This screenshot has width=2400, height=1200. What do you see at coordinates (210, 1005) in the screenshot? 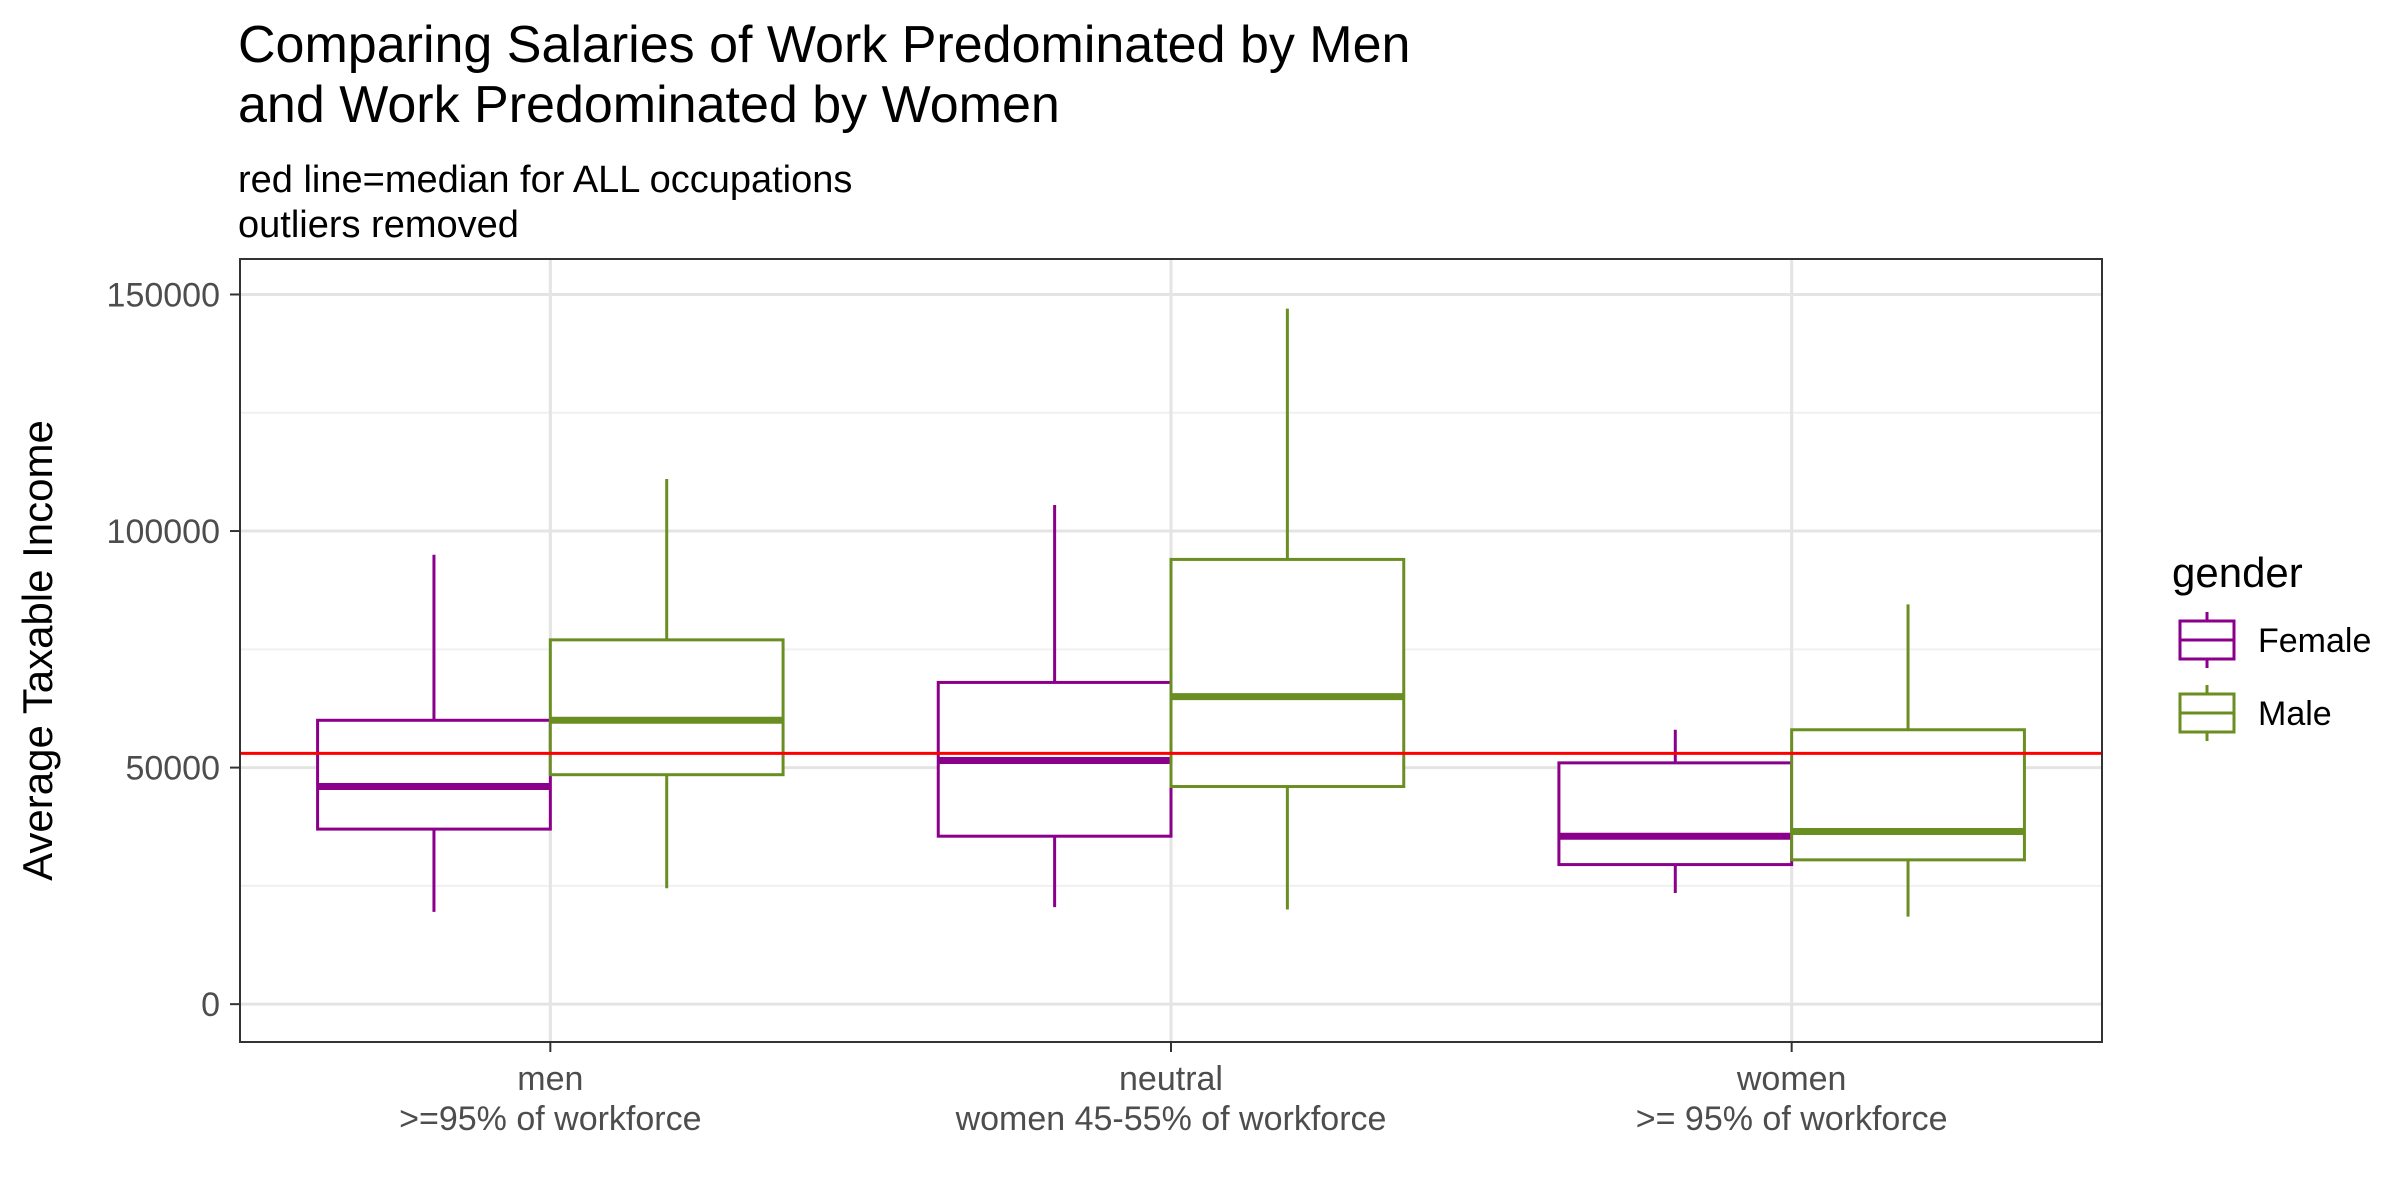
I see `y-tick-label: 0` at bounding box center [210, 1005].